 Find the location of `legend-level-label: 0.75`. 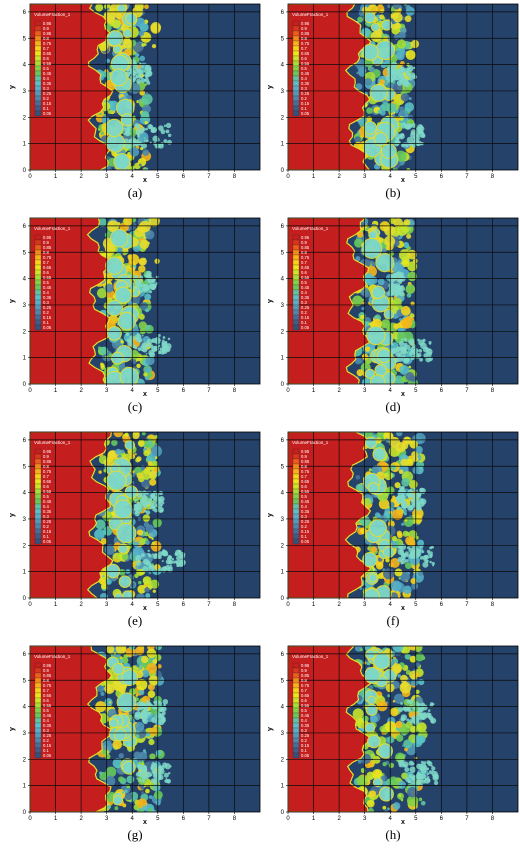

legend-level-label: 0.75 is located at coordinates (305, 685).